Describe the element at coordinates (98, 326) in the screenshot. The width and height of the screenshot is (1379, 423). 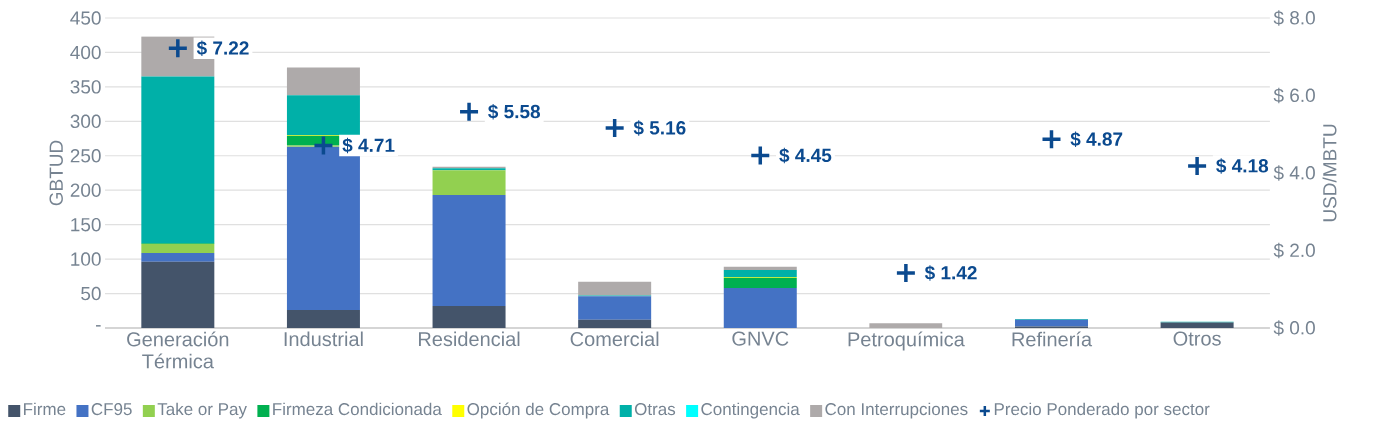
I see `y-tick-label: -` at that location.